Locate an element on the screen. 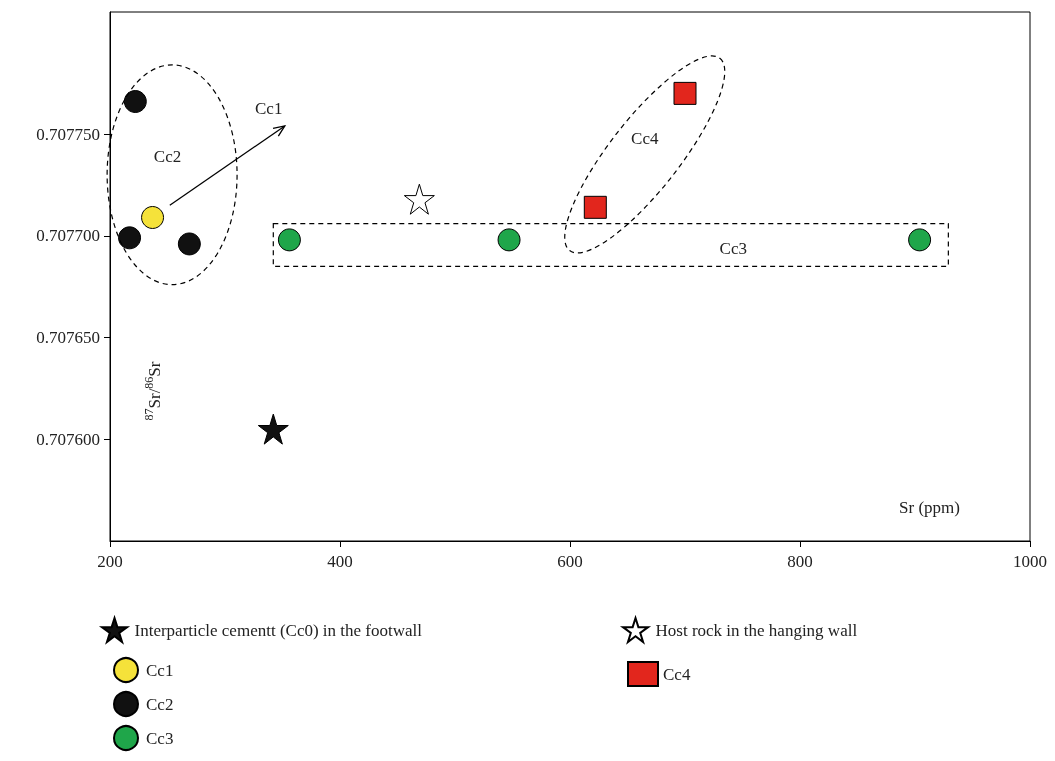 The image size is (1055, 761). annotation: Cc2 is located at coordinates (167, 157).